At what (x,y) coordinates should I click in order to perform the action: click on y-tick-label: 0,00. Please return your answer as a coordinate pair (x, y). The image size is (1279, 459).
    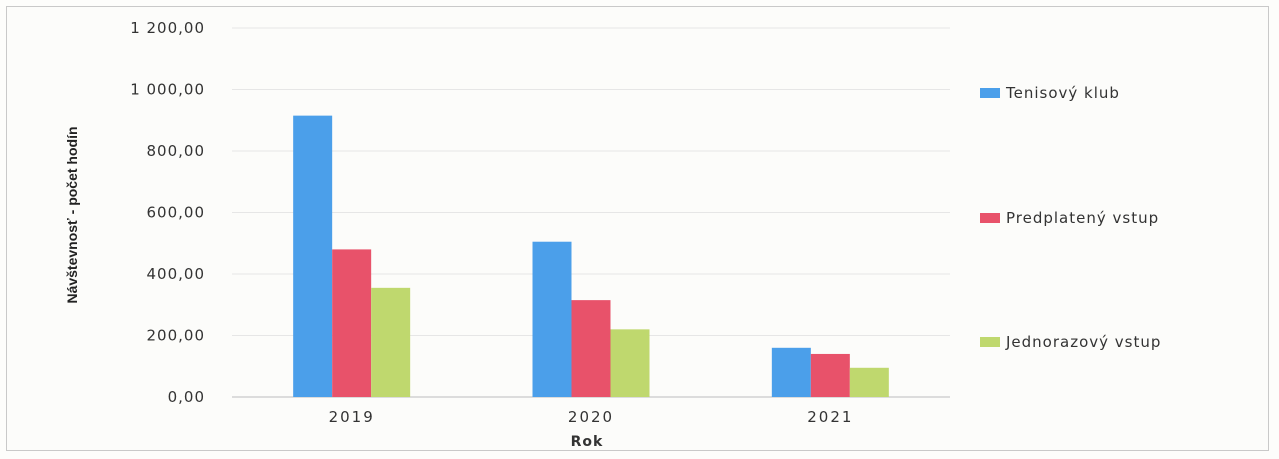
    Looking at the image, I should click on (186, 397).